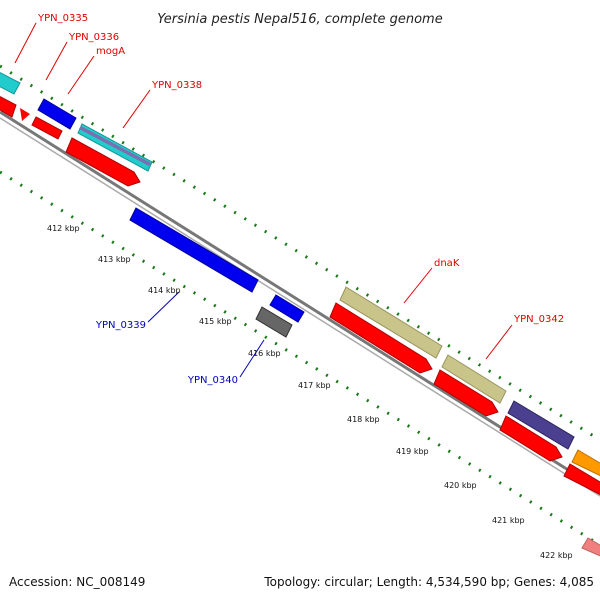 This screenshot has height=600, width=600. I want to click on gene-label-ypn-0339: YPN_0339, so click(120, 325).